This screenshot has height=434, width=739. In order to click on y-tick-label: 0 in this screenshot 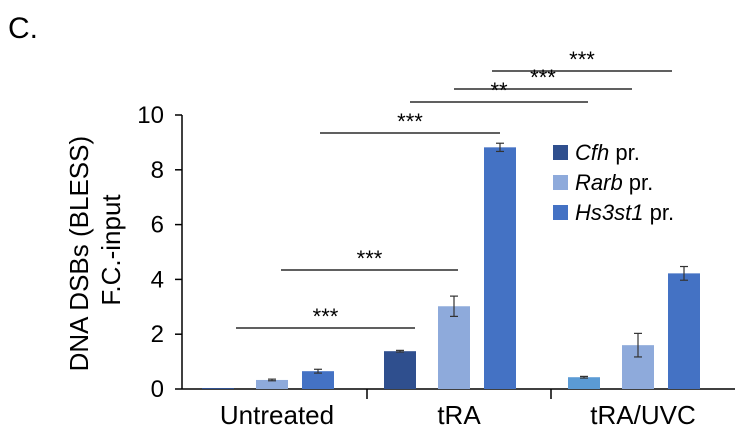, I will do `click(157, 389)`.